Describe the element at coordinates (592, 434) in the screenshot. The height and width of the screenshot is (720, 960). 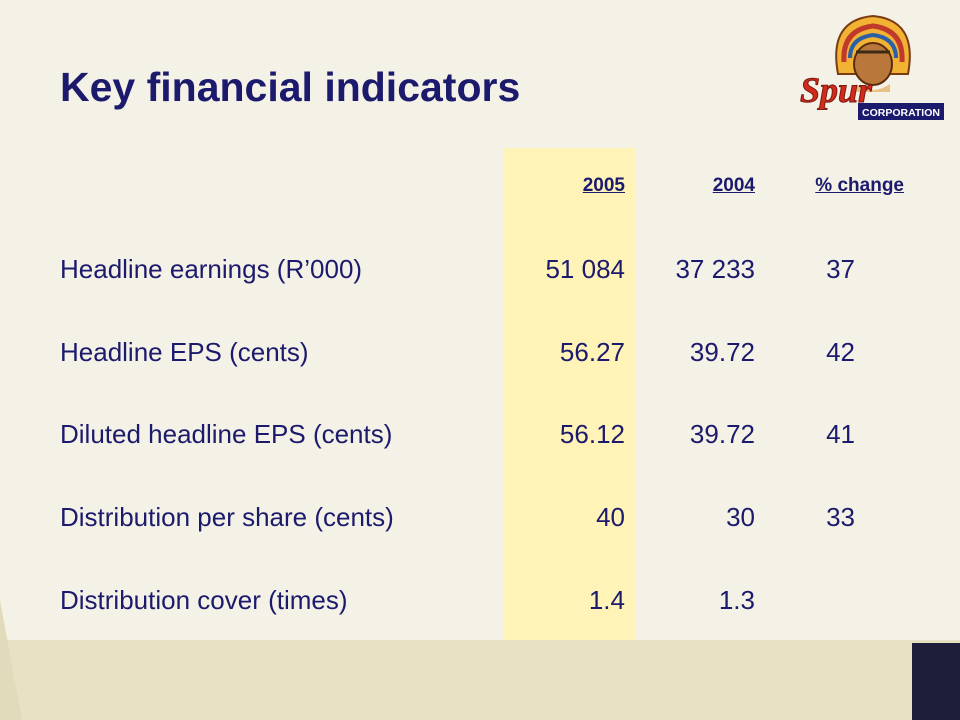
I see `value-2005: 56.12` at that location.